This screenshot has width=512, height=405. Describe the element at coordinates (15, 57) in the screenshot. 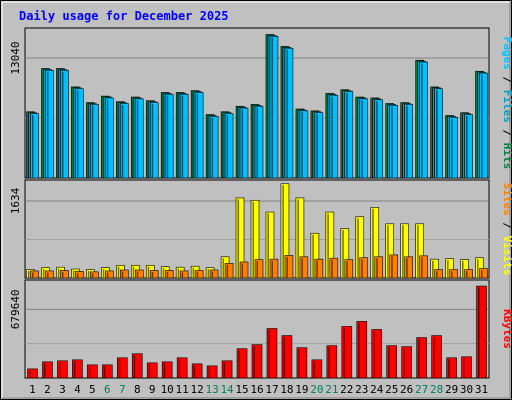

I see `y-tick-label: 13040` at that location.